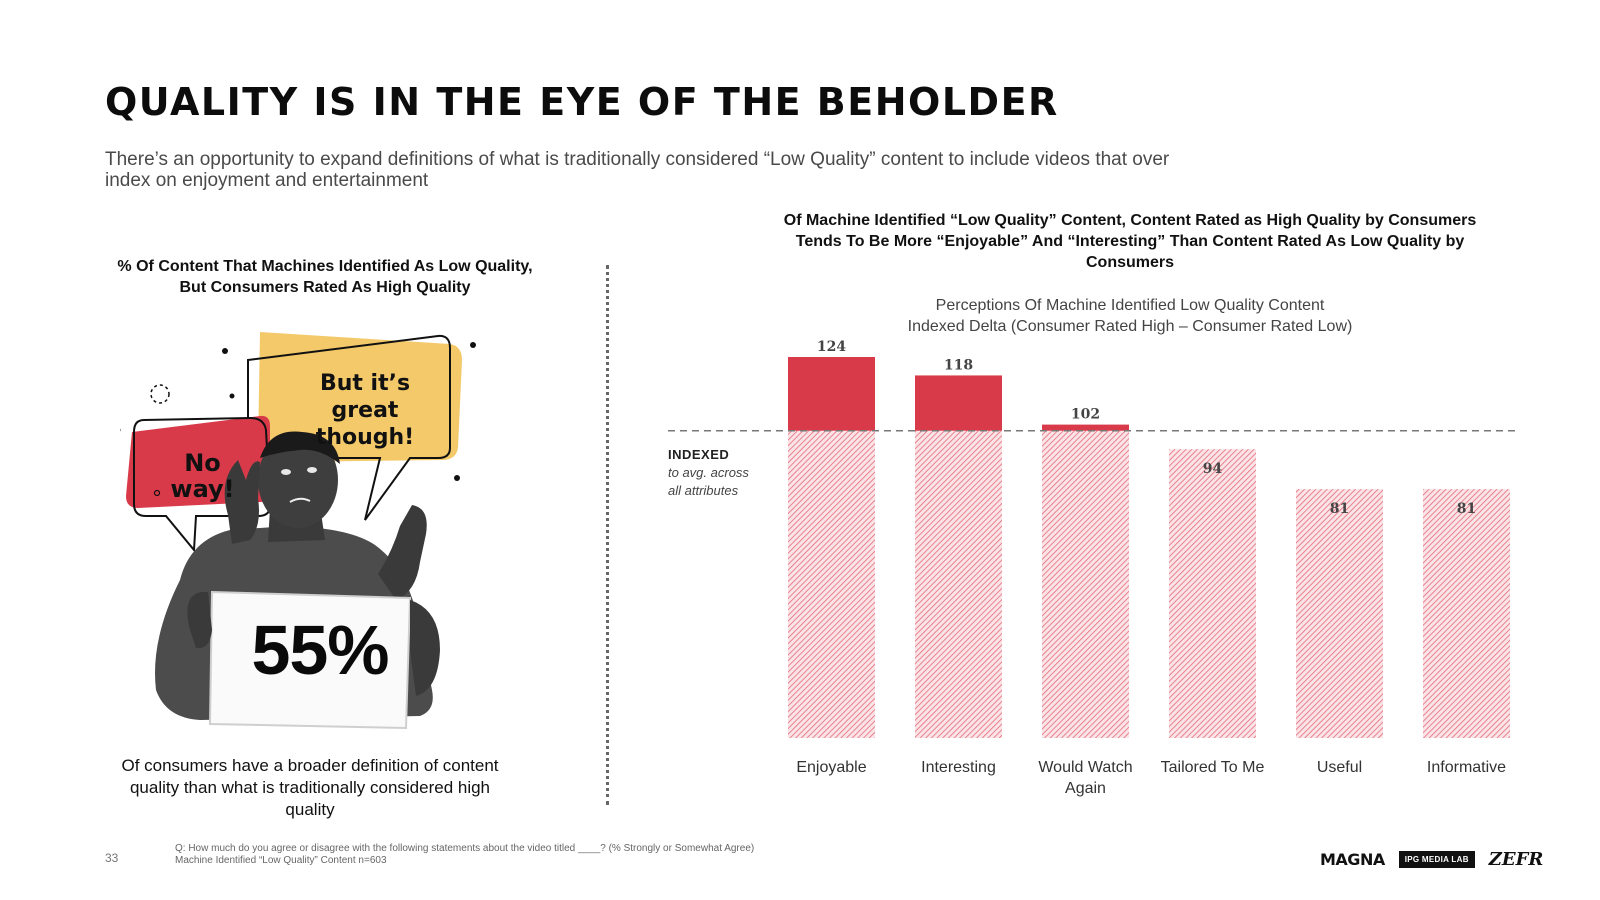 Image resolution: width=1600 pixels, height=900 pixels. I want to click on red-bubble-outline, so click(202, 484).